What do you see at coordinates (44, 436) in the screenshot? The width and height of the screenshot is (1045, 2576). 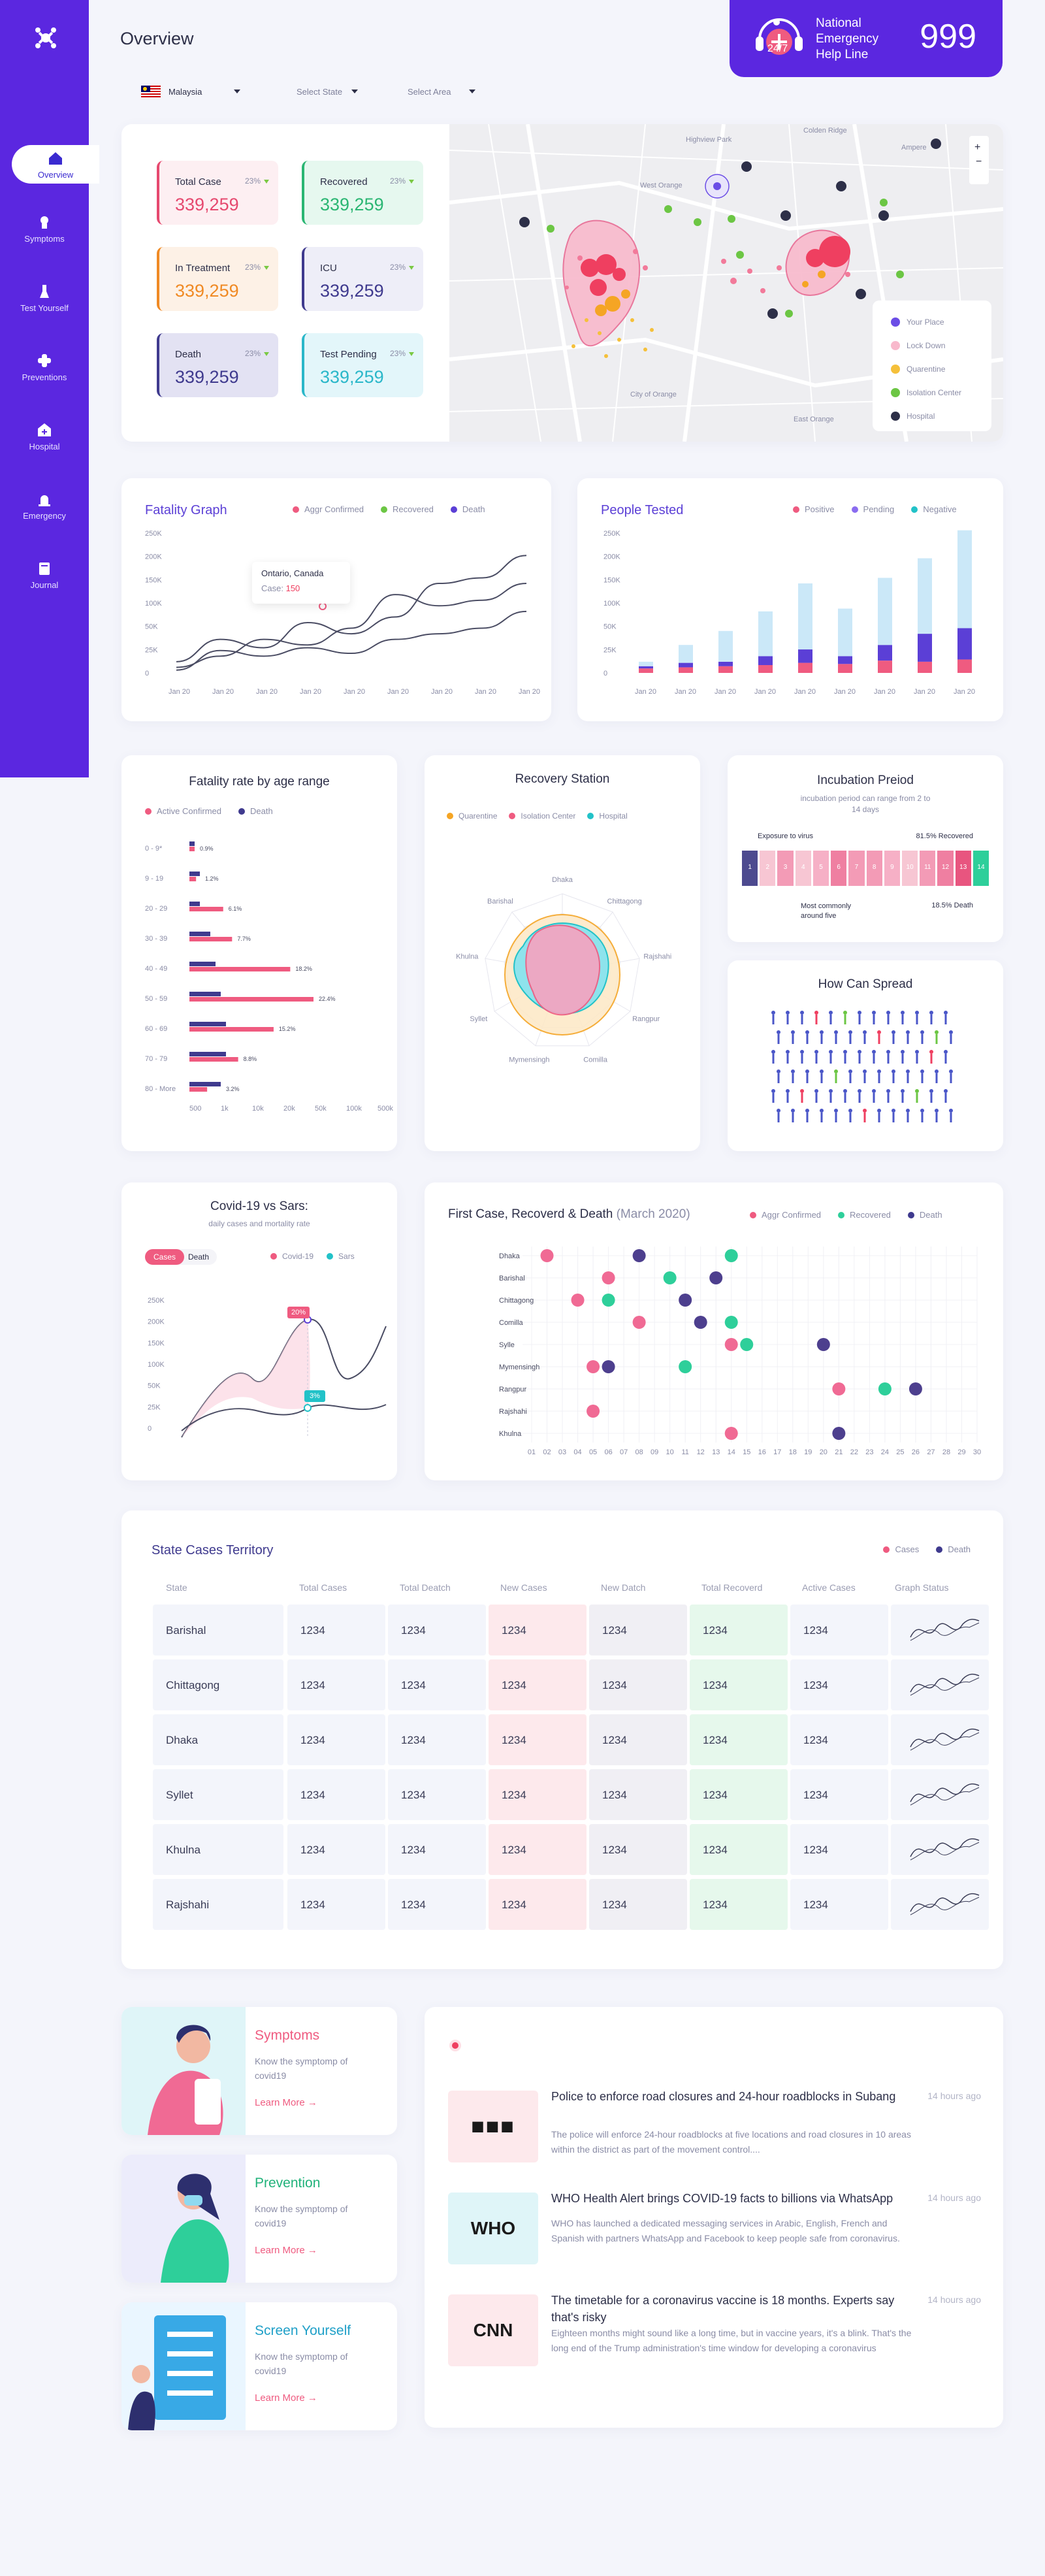 I see `nav-item-hospital: Hospital` at bounding box center [44, 436].